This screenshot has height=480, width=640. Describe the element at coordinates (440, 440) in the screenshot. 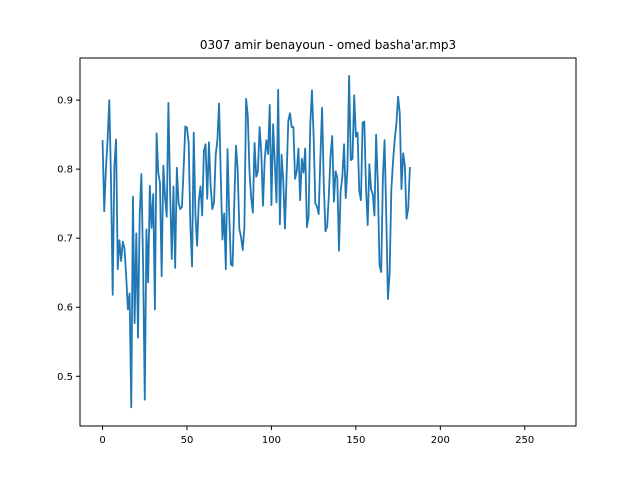

I see `x-tick-label: 200` at that location.